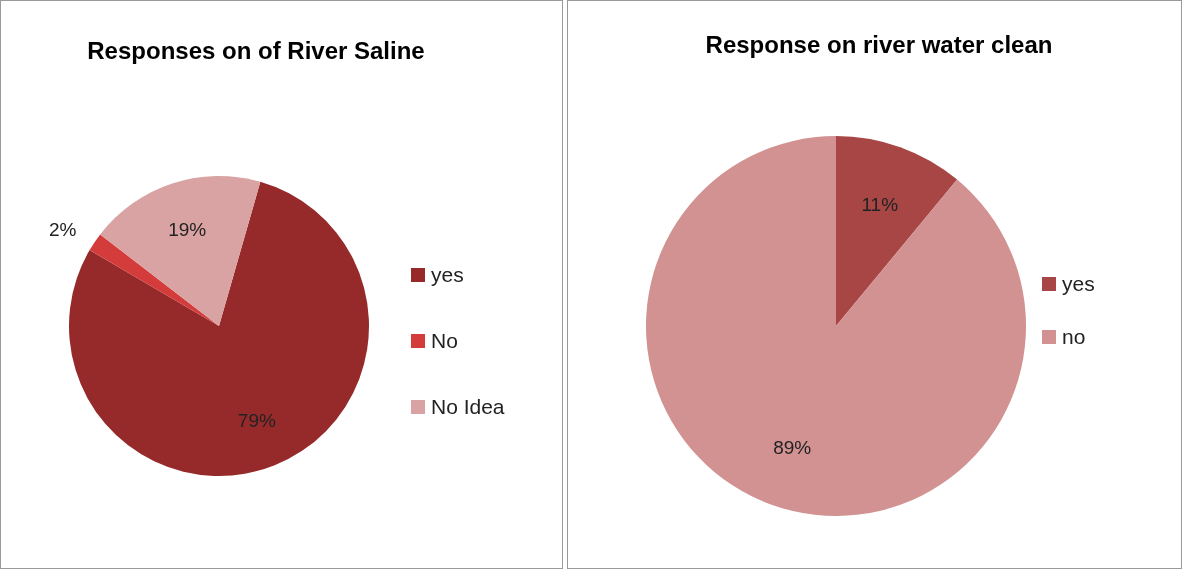 The height and width of the screenshot is (569, 1182). I want to click on chart-title: Responses on of River Saline, so click(256, 51).